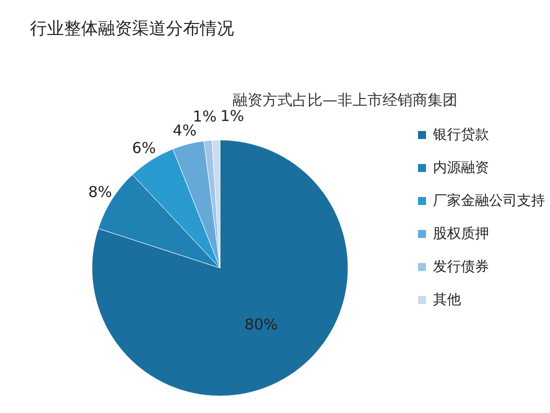 The image size is (550, 413). I want to click on data-label: 6%, so click(144, 148).